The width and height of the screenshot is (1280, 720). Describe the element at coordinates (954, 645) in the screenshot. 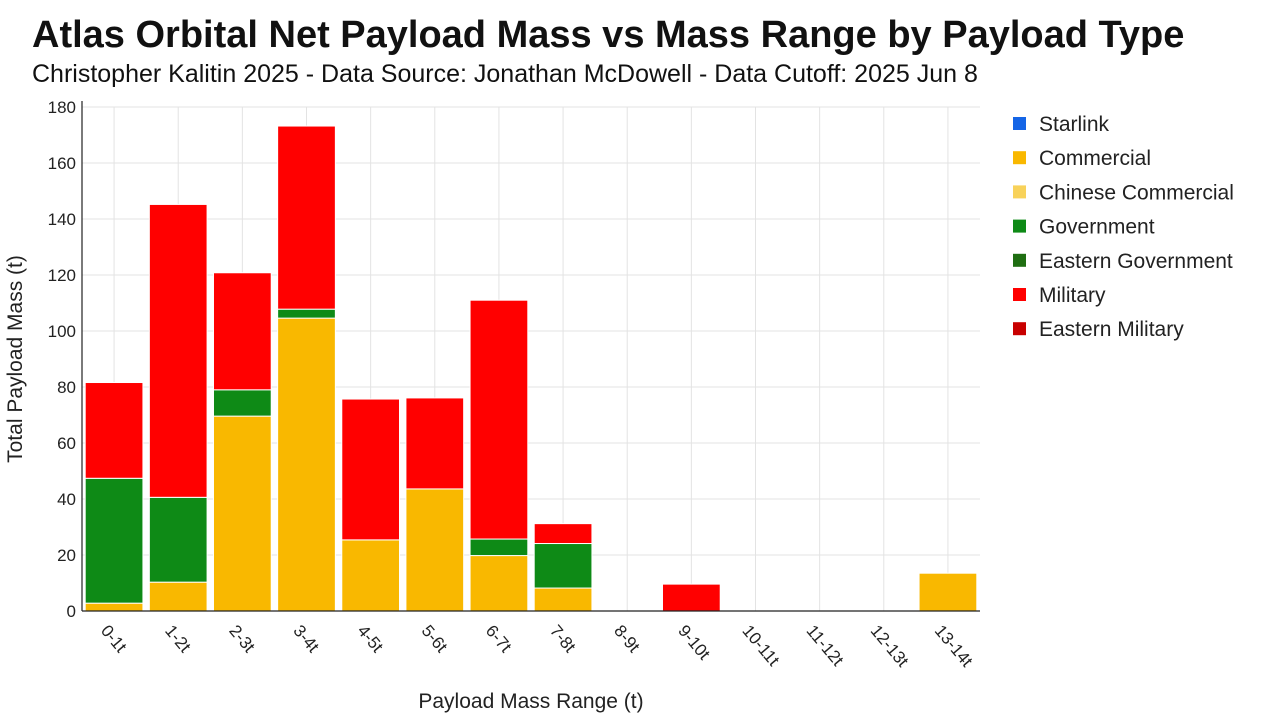

I see `x-tick-label: 13-14t` at that location.